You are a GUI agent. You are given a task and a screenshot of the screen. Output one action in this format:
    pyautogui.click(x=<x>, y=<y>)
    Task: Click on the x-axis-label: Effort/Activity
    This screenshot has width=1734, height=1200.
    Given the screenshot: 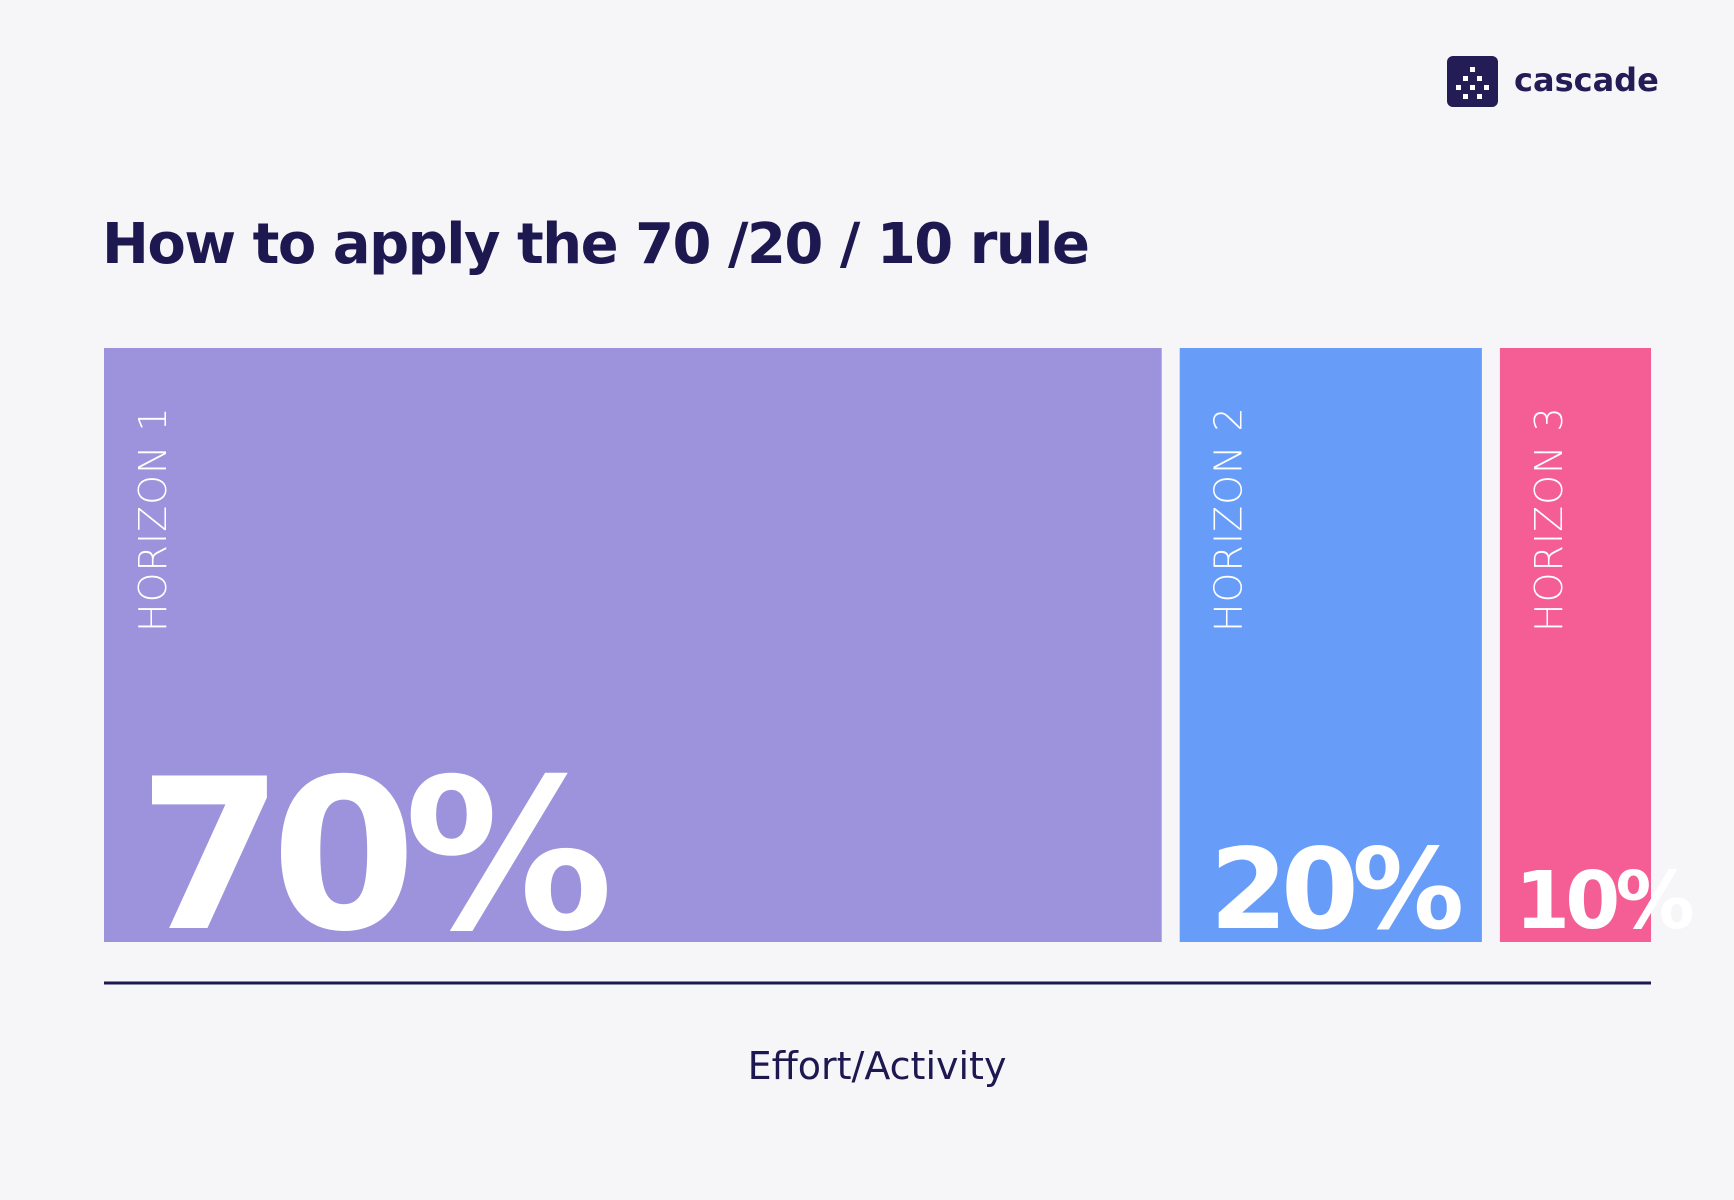 What is the action you would take?
    pyautogui.click(x=877, y=1066)
    